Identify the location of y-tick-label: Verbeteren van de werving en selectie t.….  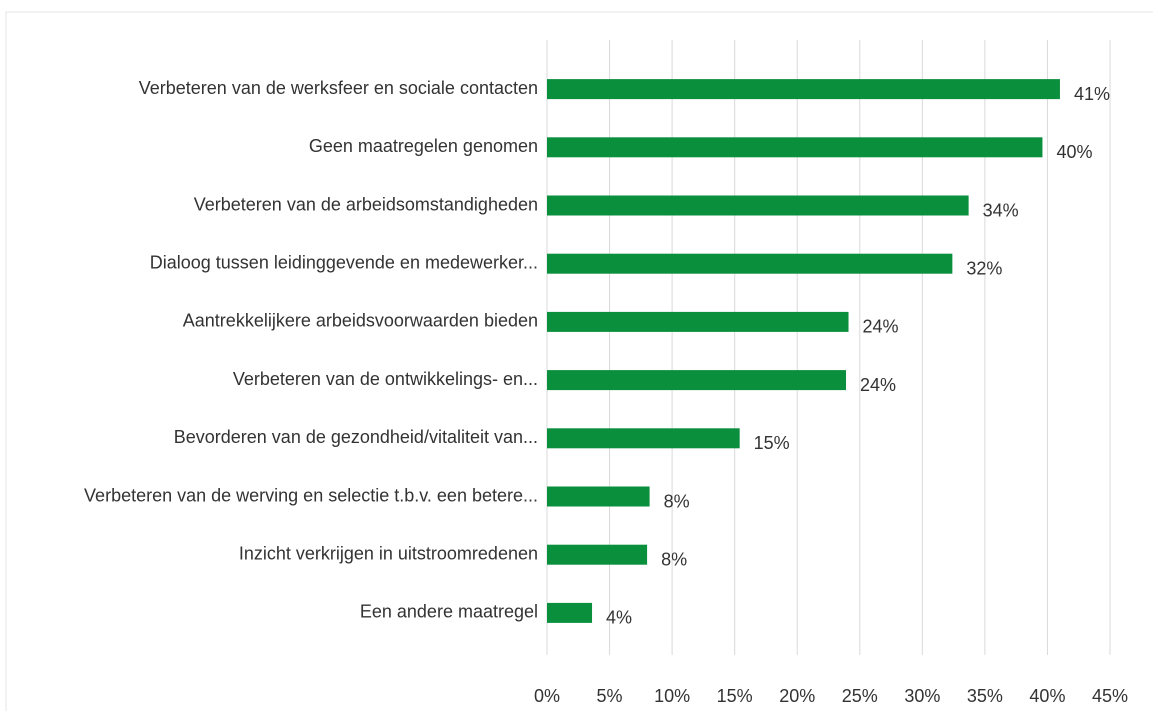
(311, 495).